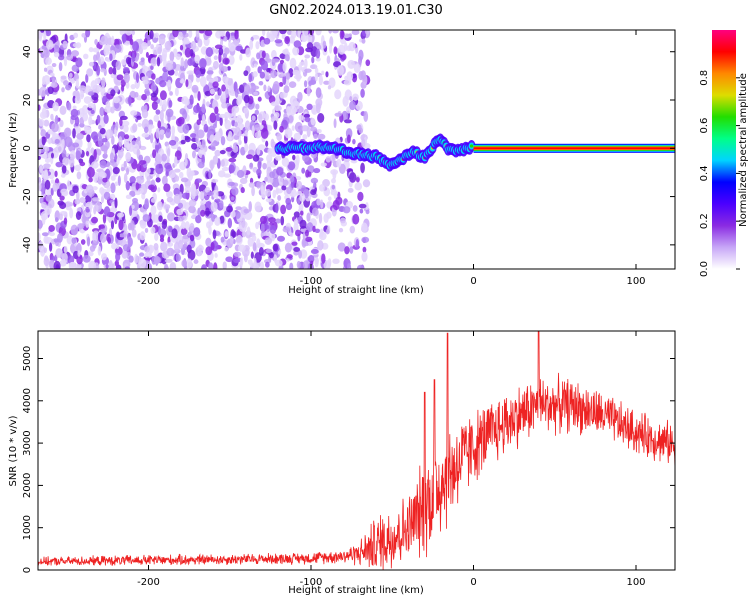 Image resolution: width=750 pixels, height=604 pixels. Describe the element at coordinates (704, 173) in the screenshot. I see `colorbar-tick-label: 0.4` at that location.